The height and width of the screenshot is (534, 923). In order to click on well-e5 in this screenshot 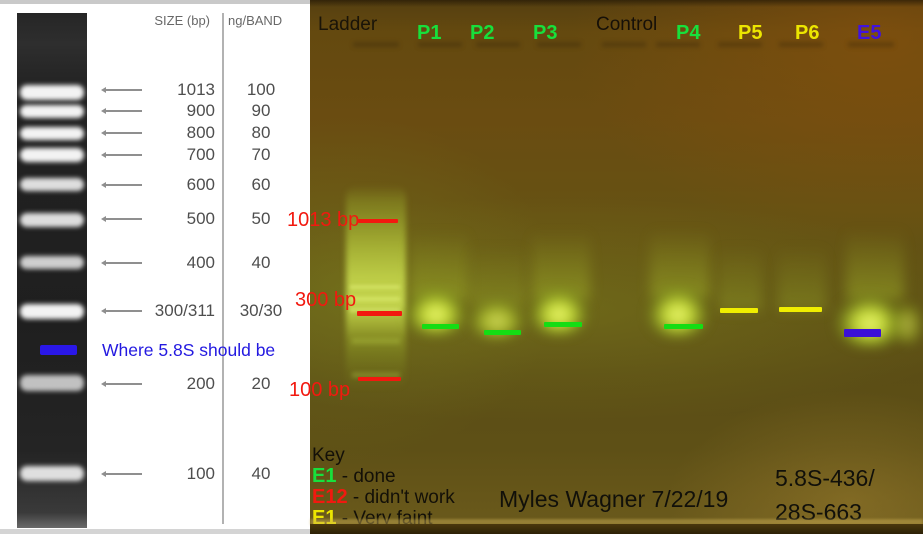, I will do `click(871, 44)`.